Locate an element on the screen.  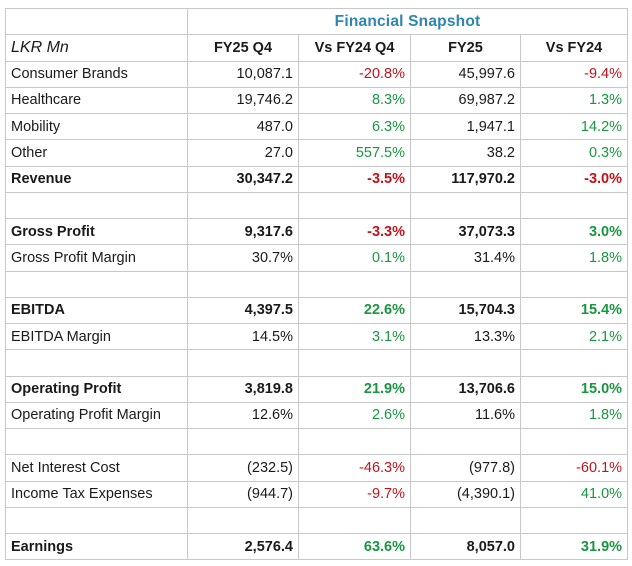
unit-label: LKR Mn is located at coordinates (96, 48).